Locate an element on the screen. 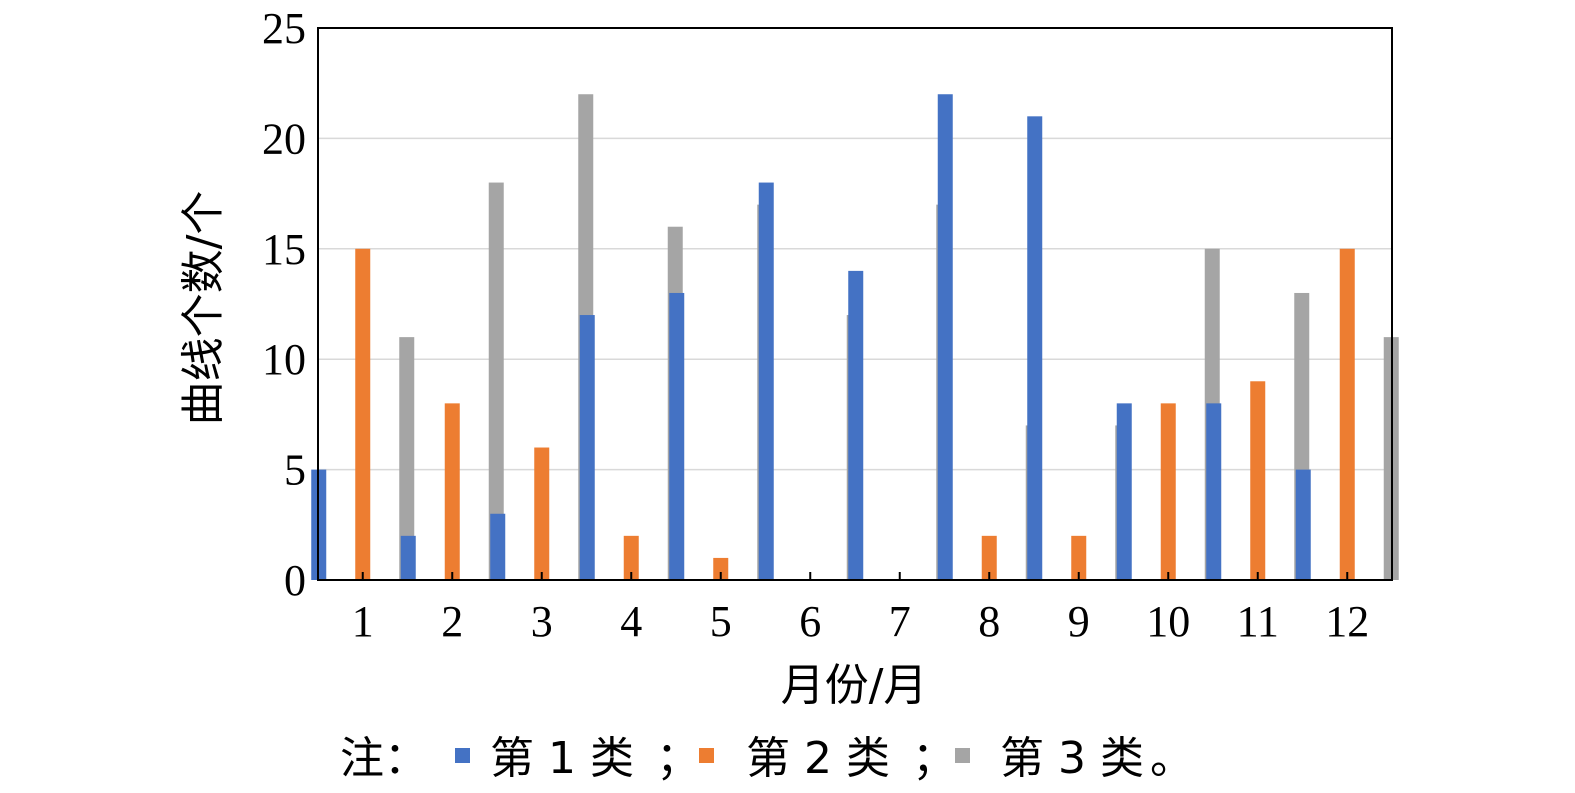 The image size is (1575, 793). legend-label-series-3: 第 3 类 is located at coordinates (1072, 758).